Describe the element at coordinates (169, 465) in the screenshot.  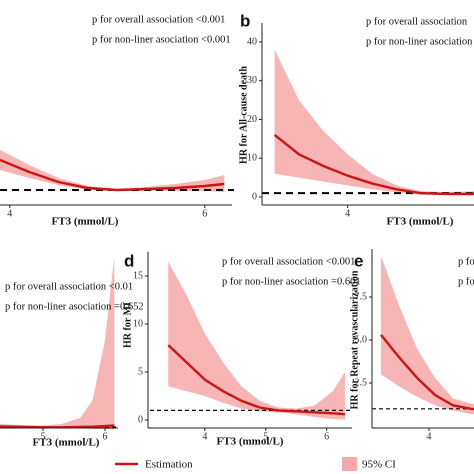
I see `legend-label: Estimation` at that location.